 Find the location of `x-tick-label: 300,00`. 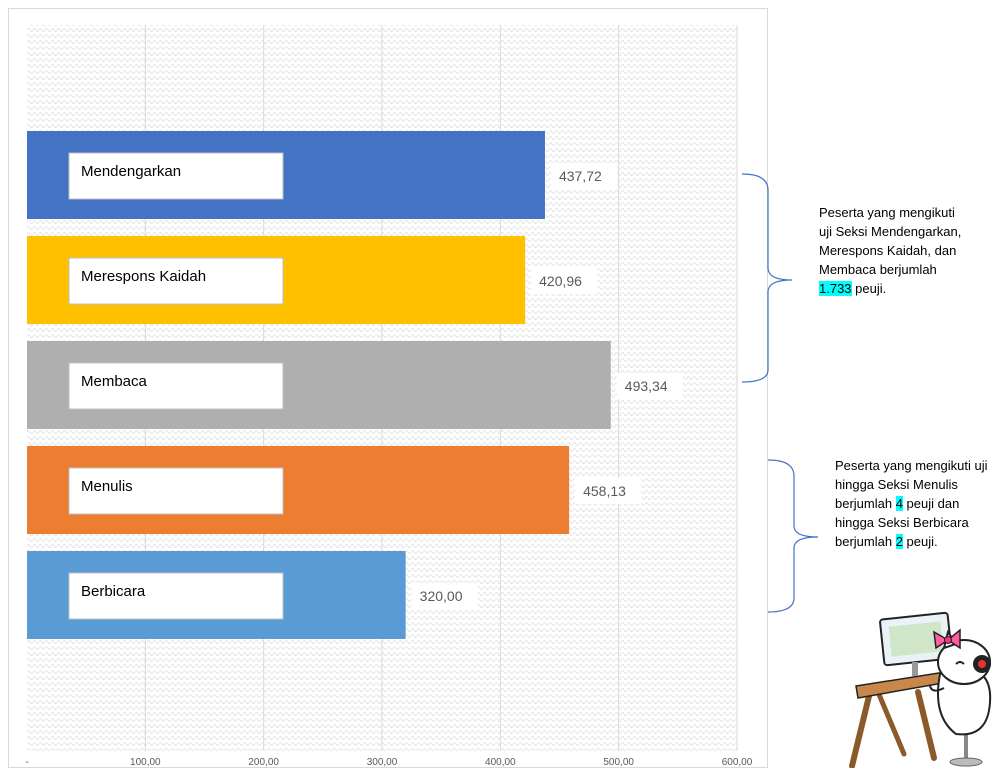

x-tick-label: 300,00 is located at coordinates (382, 762).